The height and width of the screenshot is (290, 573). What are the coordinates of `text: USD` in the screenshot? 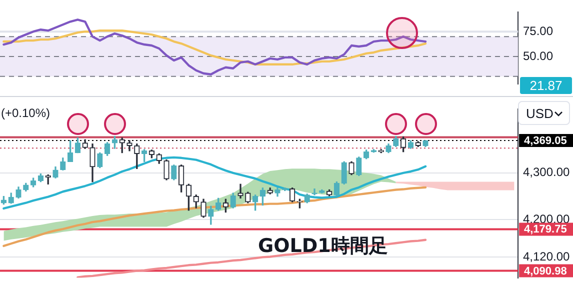 It's located at (540, 113).